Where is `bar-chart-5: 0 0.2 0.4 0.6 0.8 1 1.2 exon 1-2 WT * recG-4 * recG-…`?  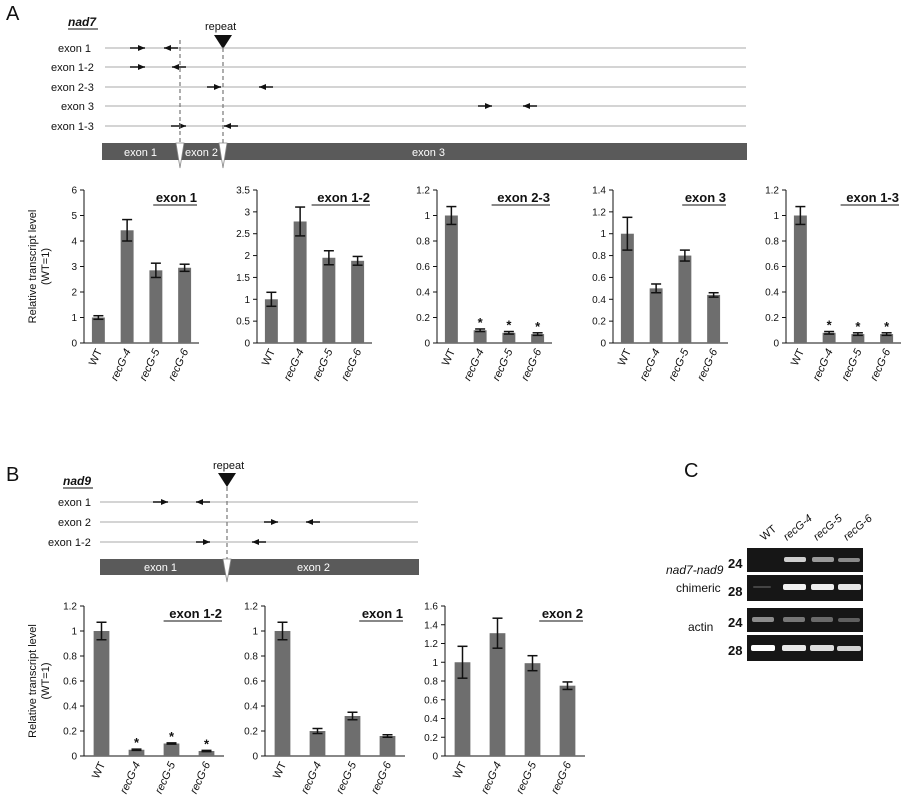
bar-chart-5: 0 0.2 0.4 0.6 0.8 1 1.2 exon 1-2 WT * recG-4 * recG-… is located at coordinates (125, 699).